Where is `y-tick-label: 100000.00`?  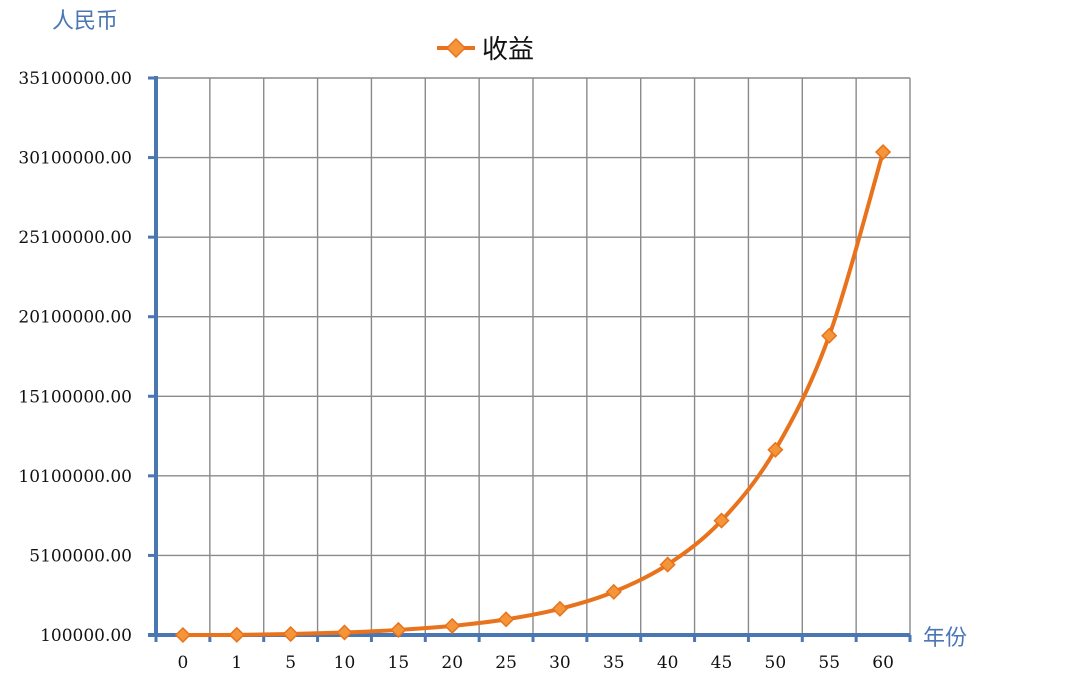
y-tick-label: 100000.00 is located at coordinates (86, 636).